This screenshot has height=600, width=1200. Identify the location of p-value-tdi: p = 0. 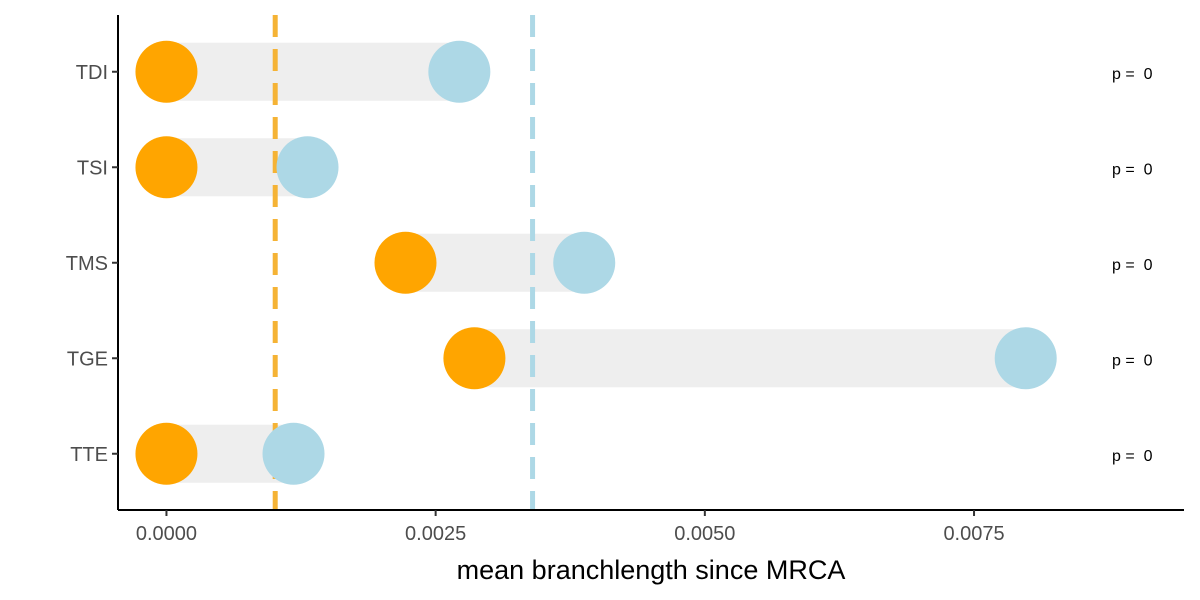
(1132, 74).